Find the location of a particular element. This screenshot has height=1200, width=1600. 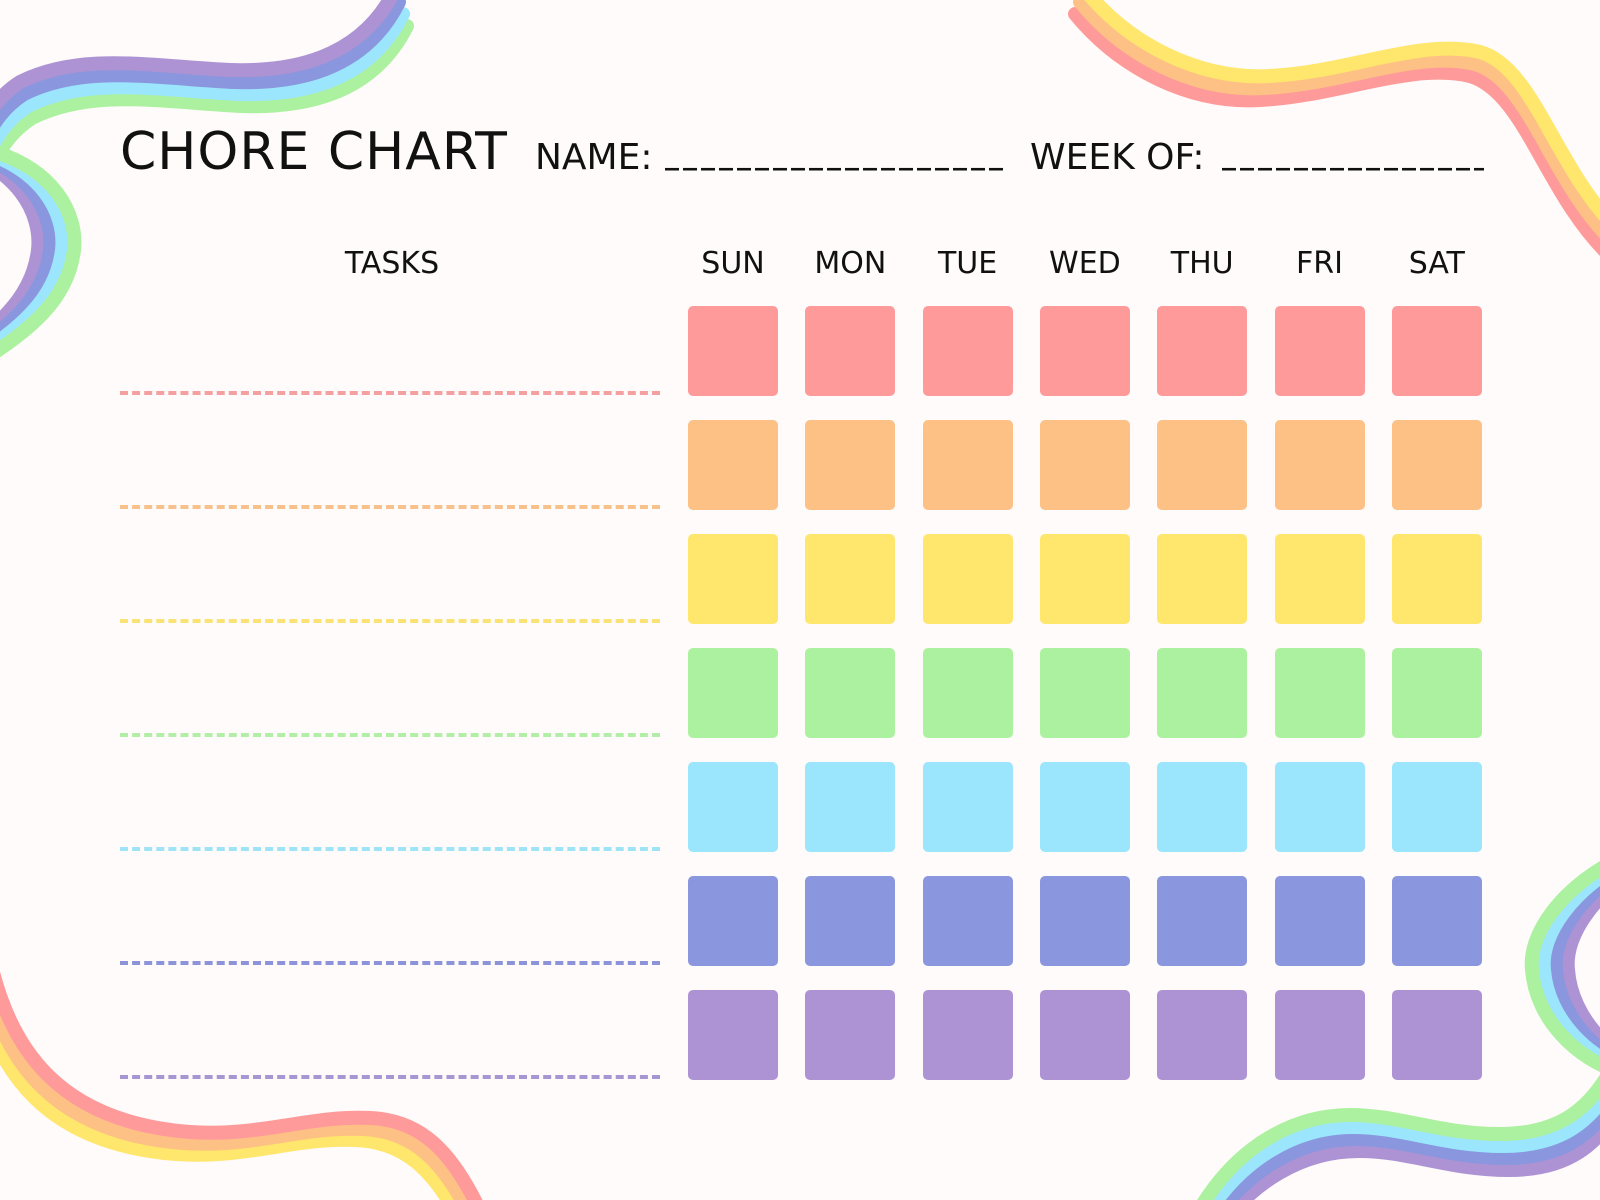

week-of-blank-line: _______________ is located at coordinates (1353, 154).